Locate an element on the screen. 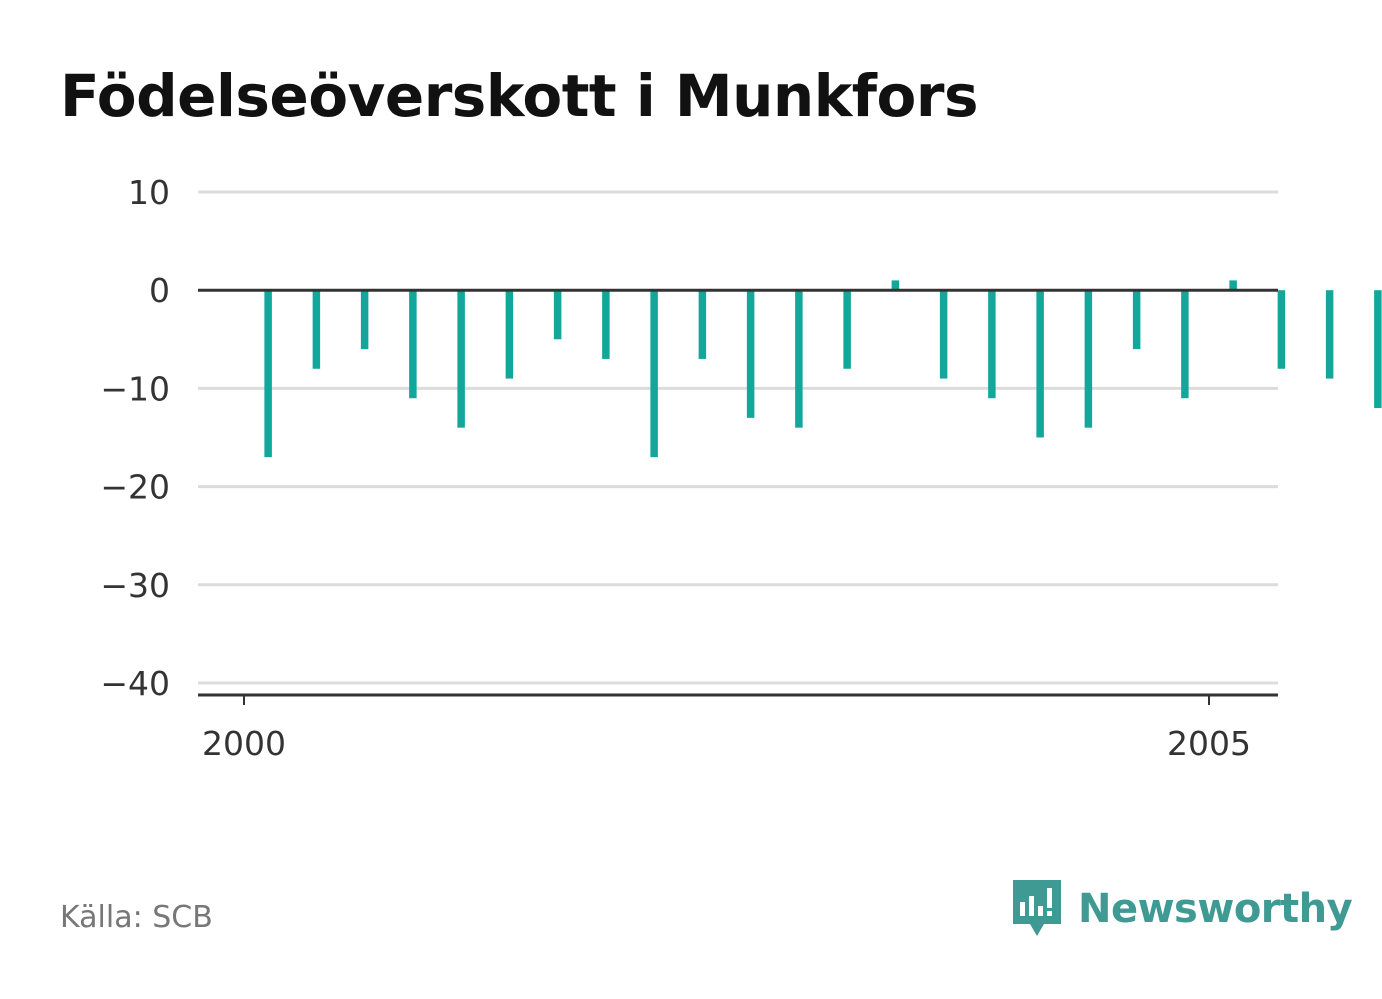 The width and height of the screenshot is (1382, 999). source-label: Källa: SCB is located at coordinates (136, 917).